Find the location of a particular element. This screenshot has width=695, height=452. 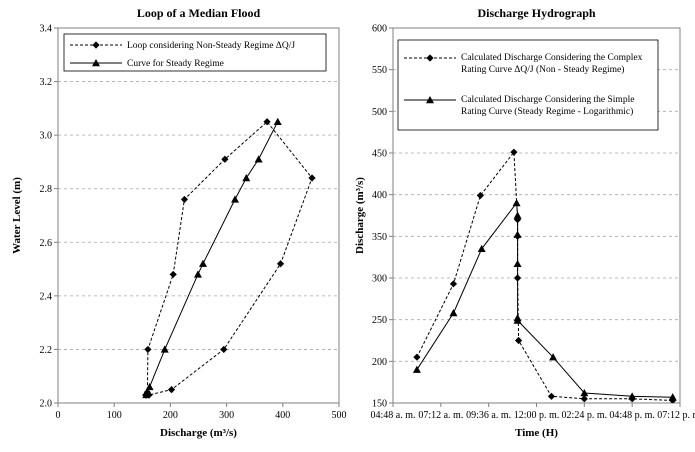

x-tick-label: 100 is located at coordinates (114, 415).